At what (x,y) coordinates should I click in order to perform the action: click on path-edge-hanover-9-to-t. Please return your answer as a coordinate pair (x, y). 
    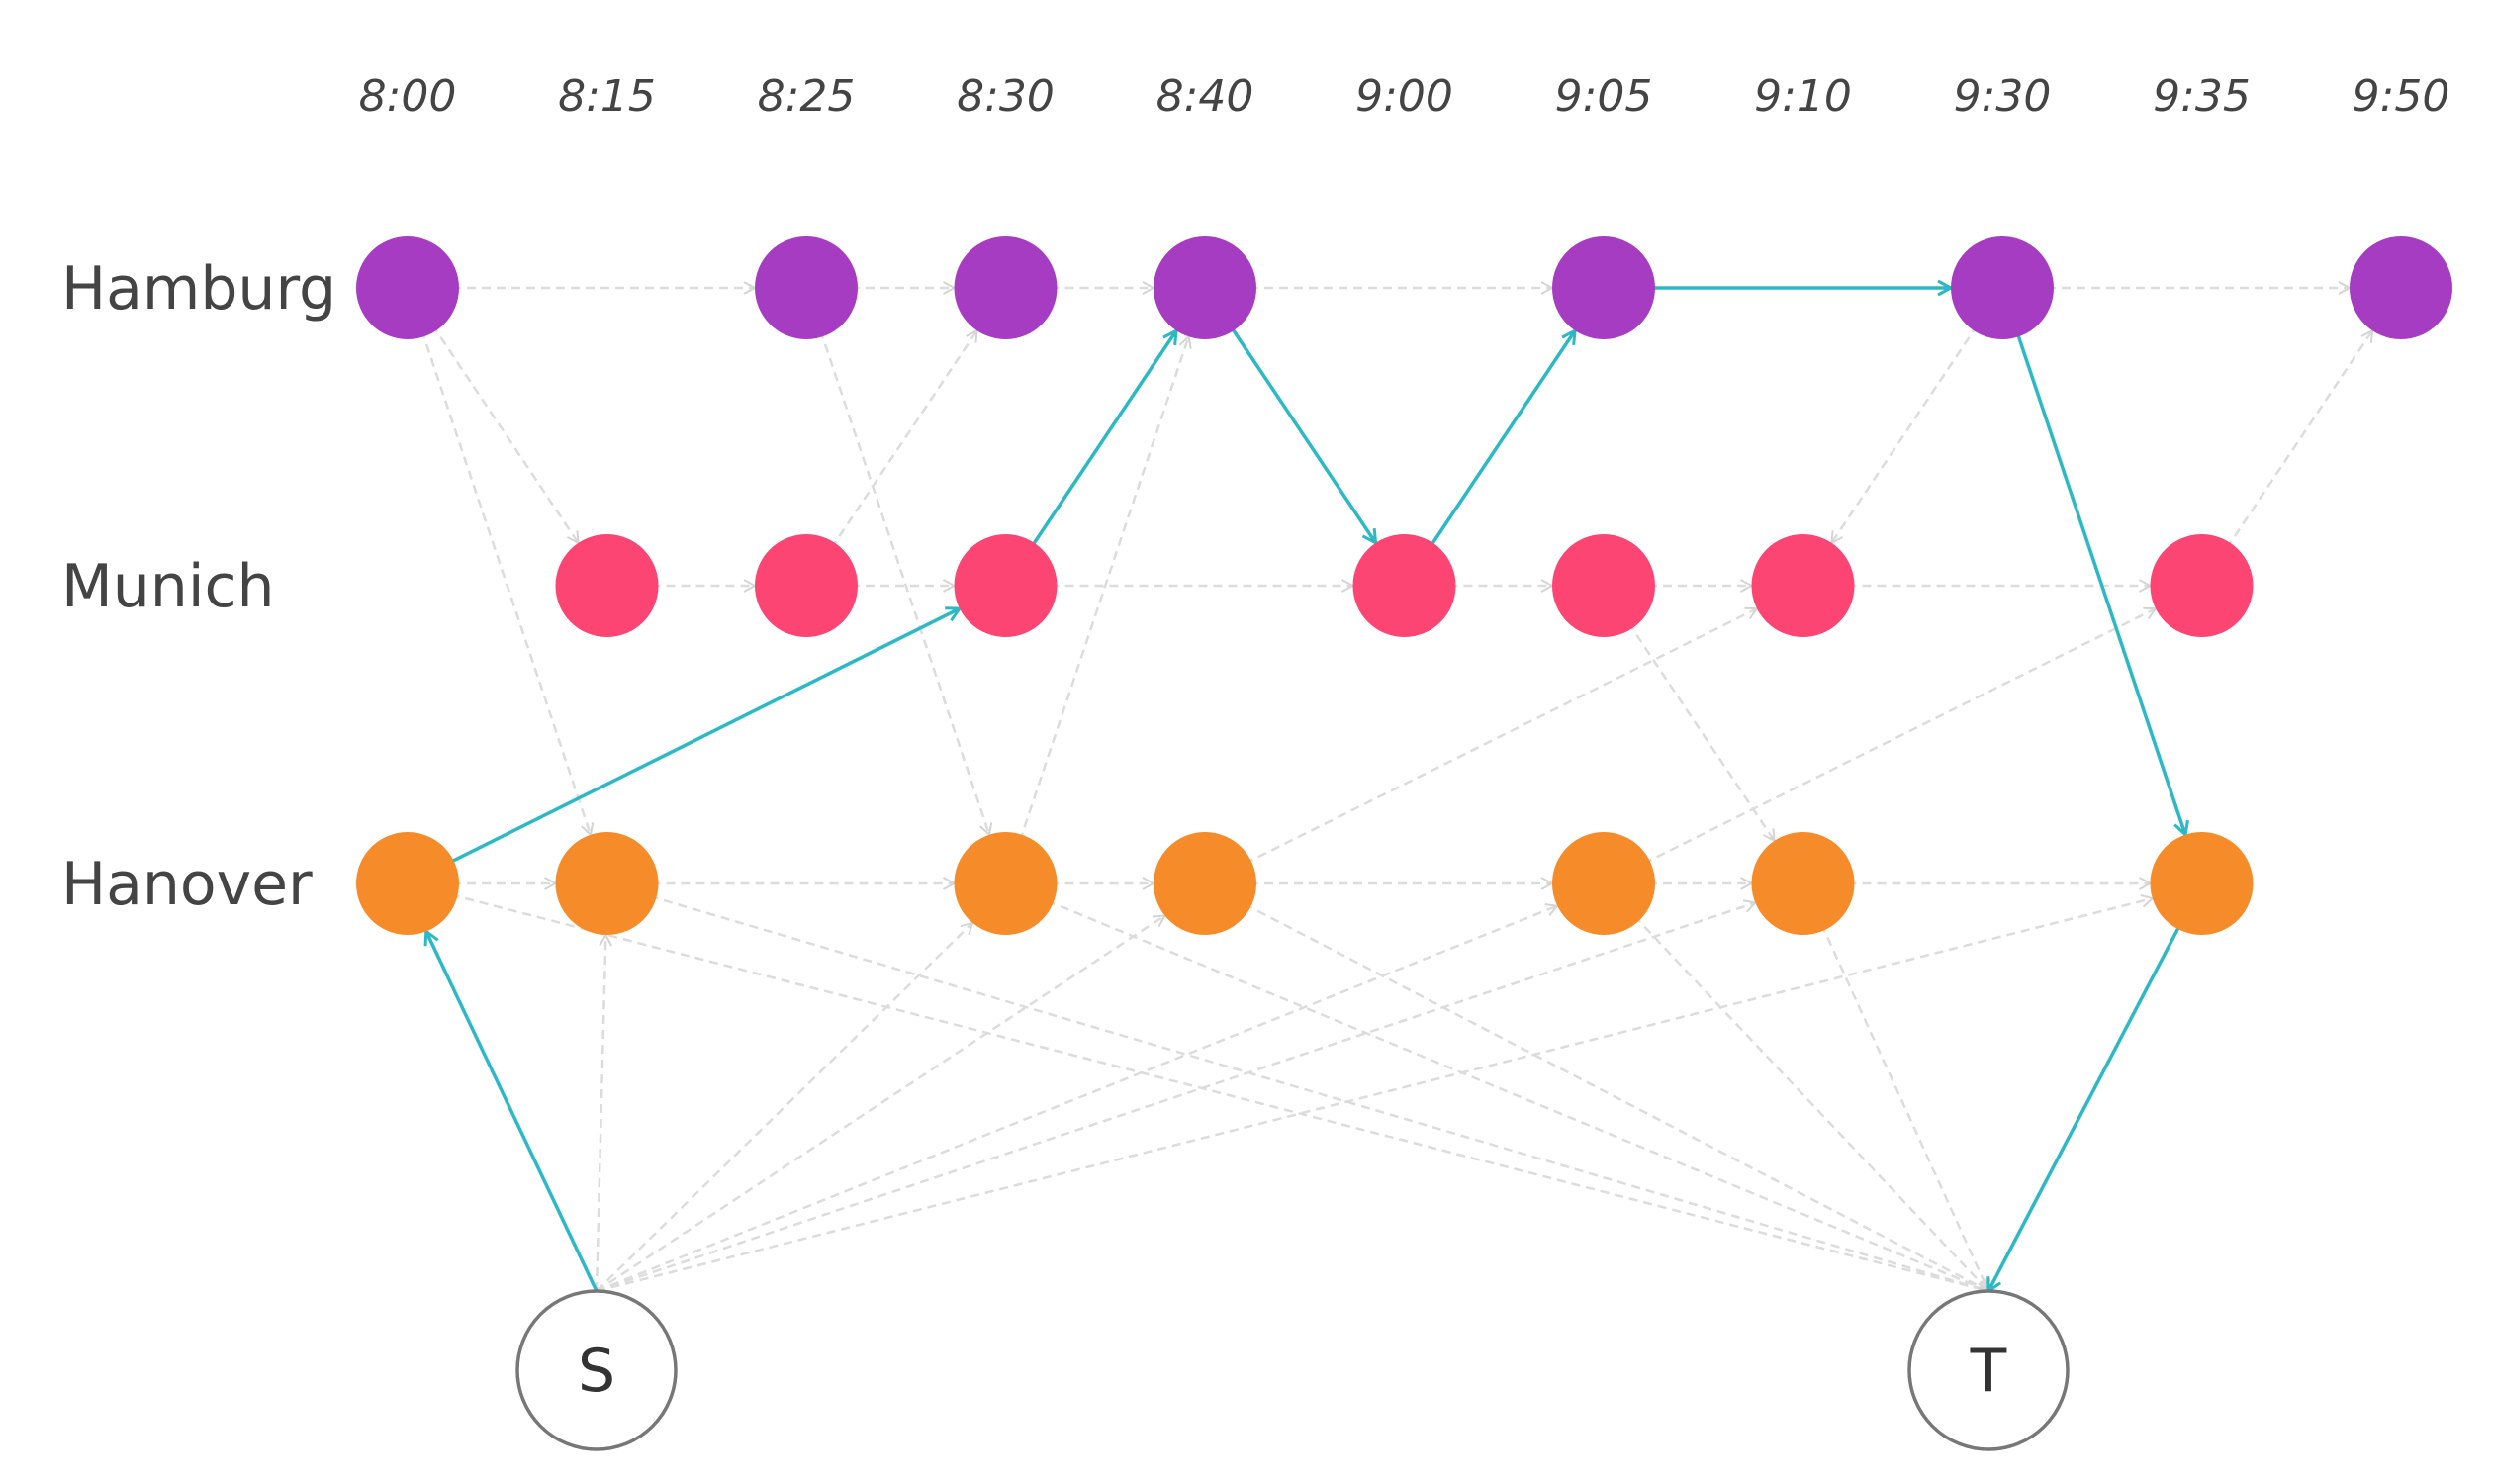
    Looking at the image, I should click on (2096, 1086).